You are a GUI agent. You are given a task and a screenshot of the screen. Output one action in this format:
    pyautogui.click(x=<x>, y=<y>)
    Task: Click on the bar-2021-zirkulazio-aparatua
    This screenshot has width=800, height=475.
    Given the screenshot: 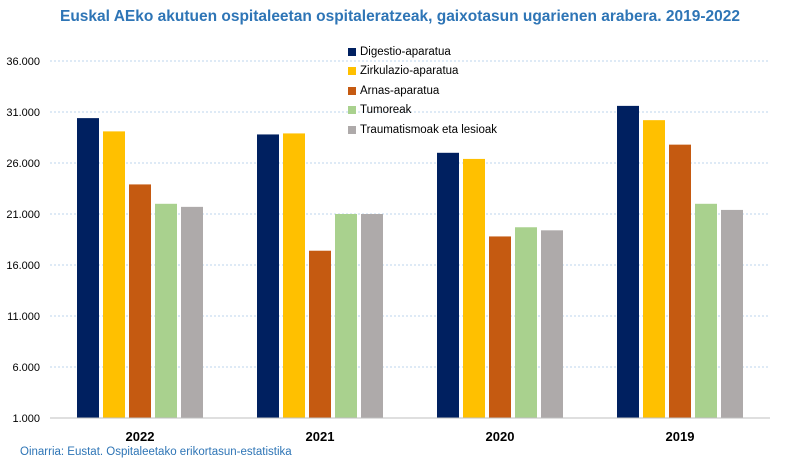 What is the action you would take?
    pyautogui.click(x=294, y=276)
    